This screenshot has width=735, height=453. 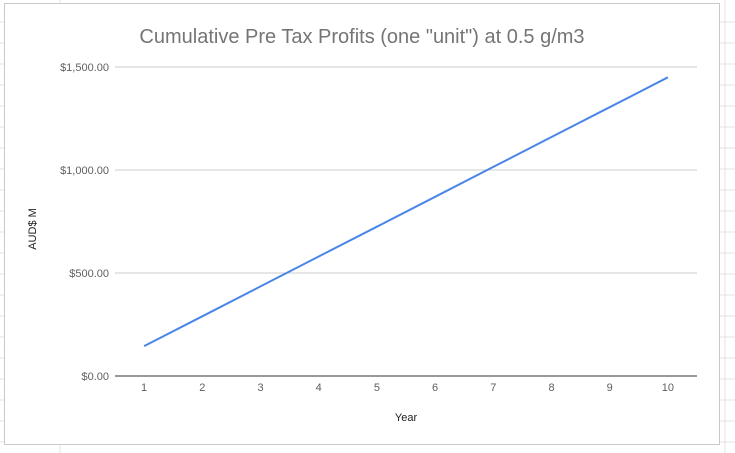 I want to click on x-tick-label: 7, so click(x=493, y=388).